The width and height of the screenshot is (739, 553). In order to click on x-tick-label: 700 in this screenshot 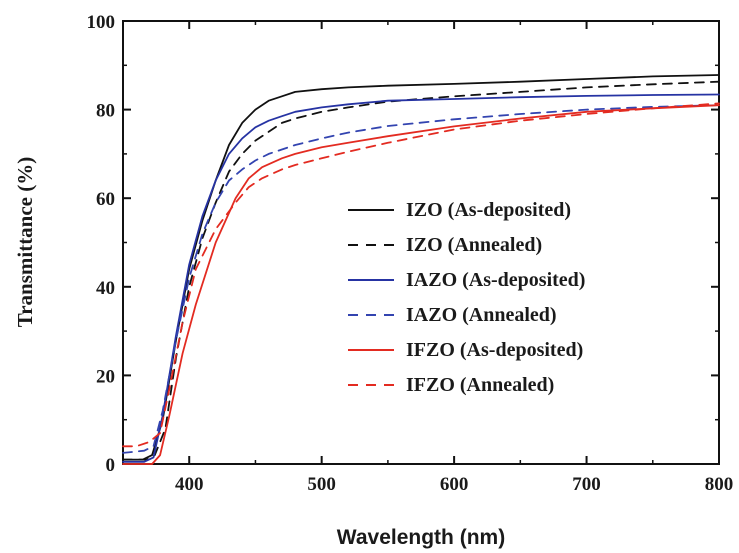, I will do `click(586, 484)`.